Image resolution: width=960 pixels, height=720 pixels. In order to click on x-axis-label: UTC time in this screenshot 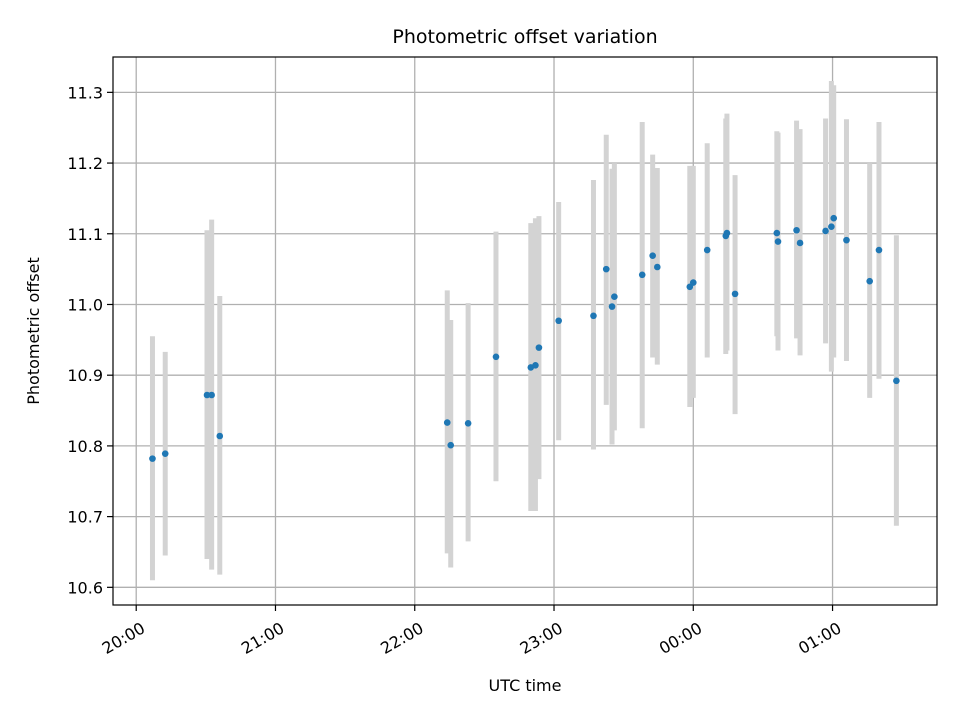, I will do `click(525, 685)`.